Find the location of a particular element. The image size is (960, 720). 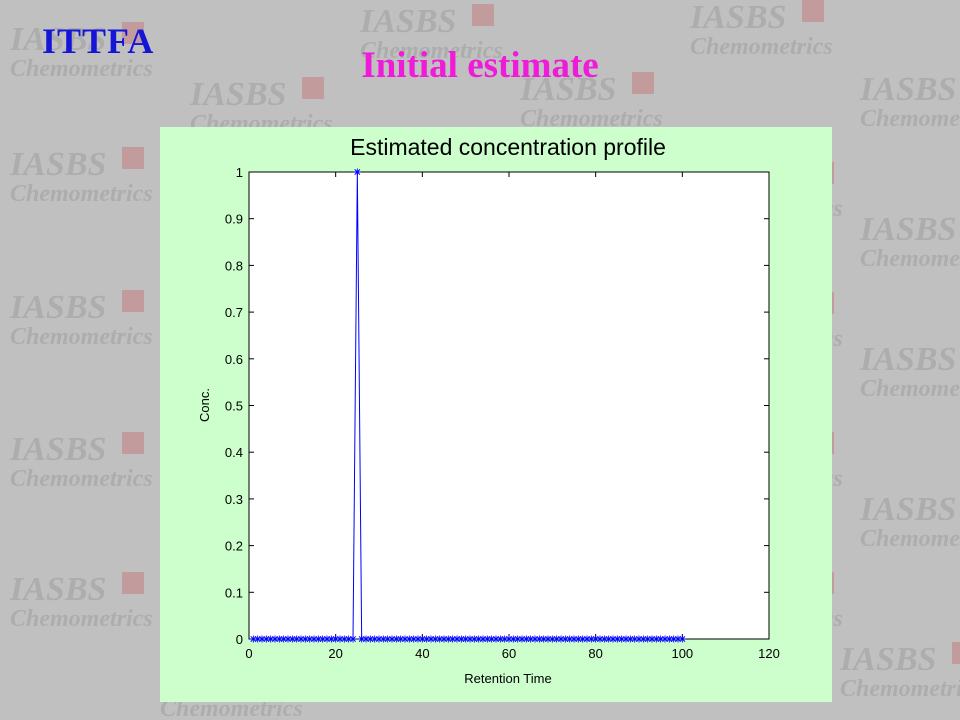

y-tick-label: 0.1 is located at coordinates (234, 592).